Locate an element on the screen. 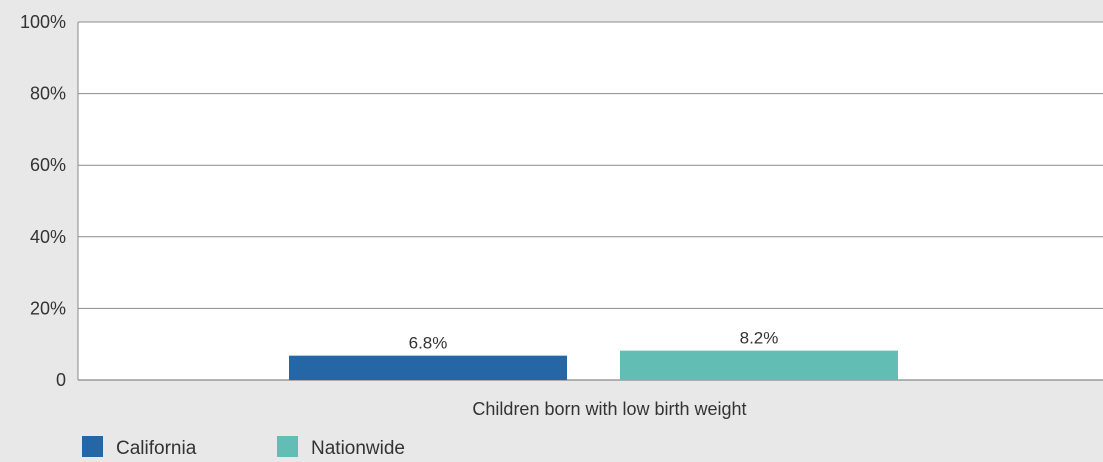 The height and width of the screenshot is (462, 1103). x-category-label: Children born with low birth weight is located at coordinates (609, 409).